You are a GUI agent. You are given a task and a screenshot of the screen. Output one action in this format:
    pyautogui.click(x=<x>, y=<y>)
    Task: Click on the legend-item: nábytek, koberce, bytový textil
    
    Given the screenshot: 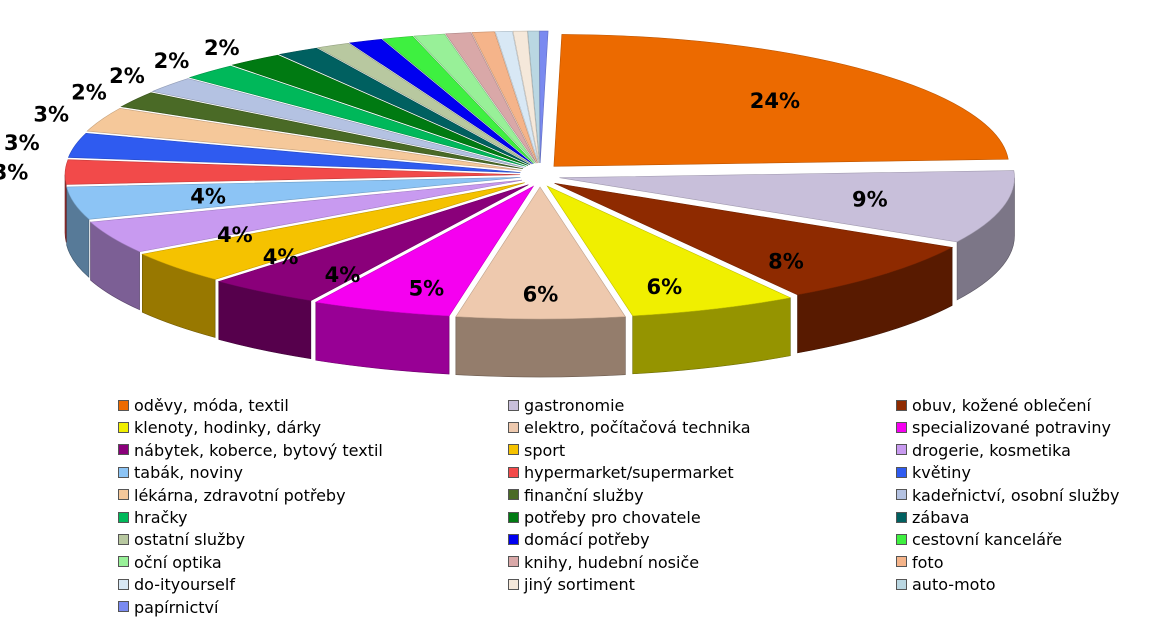 What is the action you would take?
    pyautogui.click(x=250, y=451)
    